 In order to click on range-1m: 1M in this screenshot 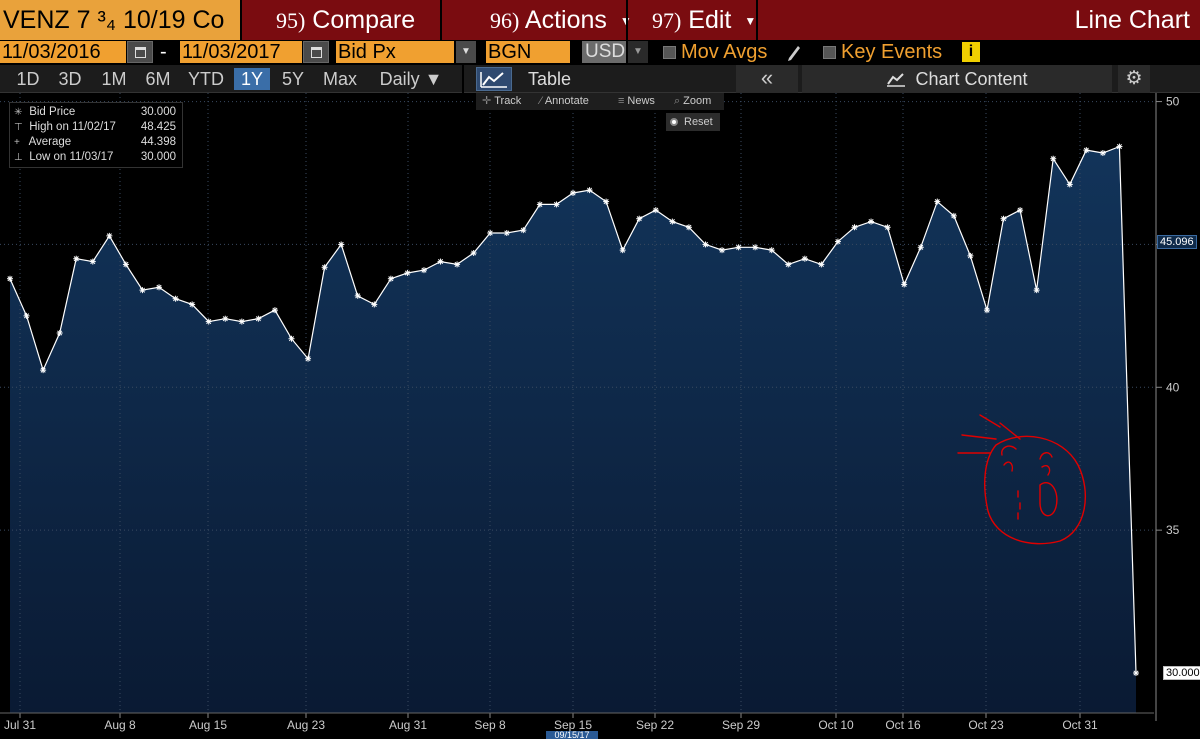, I will do `click(114, 79)`.